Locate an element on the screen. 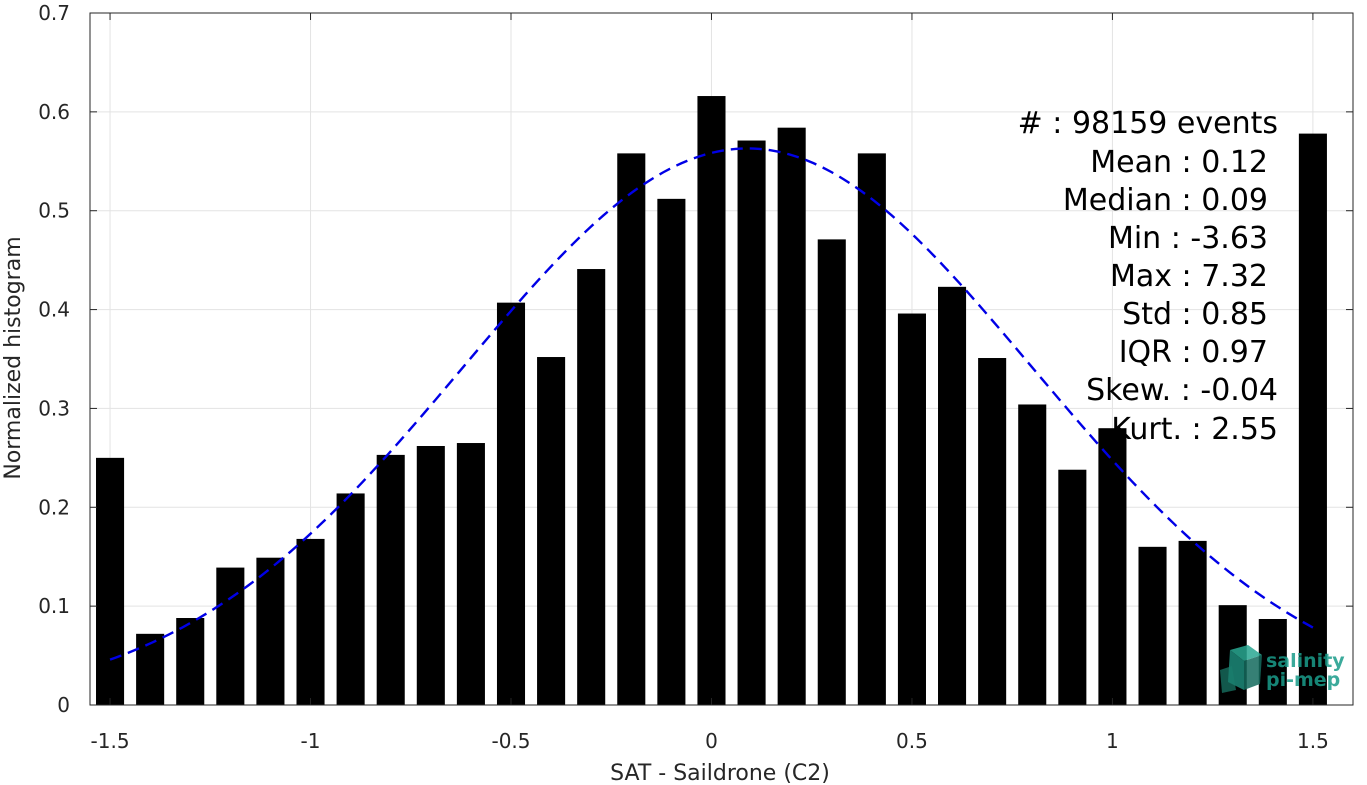 This screenshot has width=1367, height=785. y-axis-label: Normalized histogram is located at coordinates (13, 357).